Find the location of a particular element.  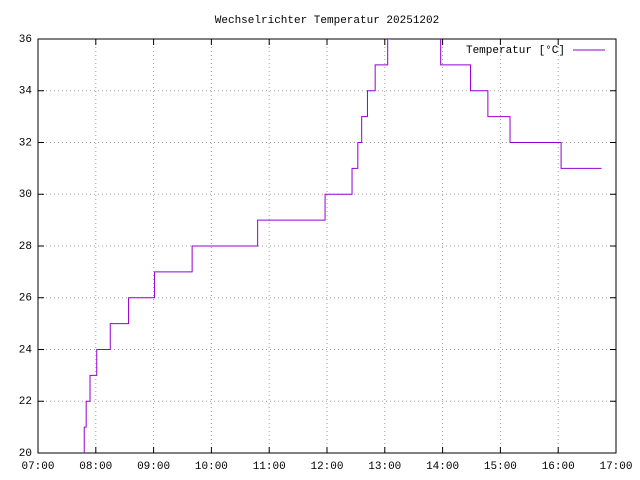

x-tick-label: 15:00 is located at coordinates (500, 467).